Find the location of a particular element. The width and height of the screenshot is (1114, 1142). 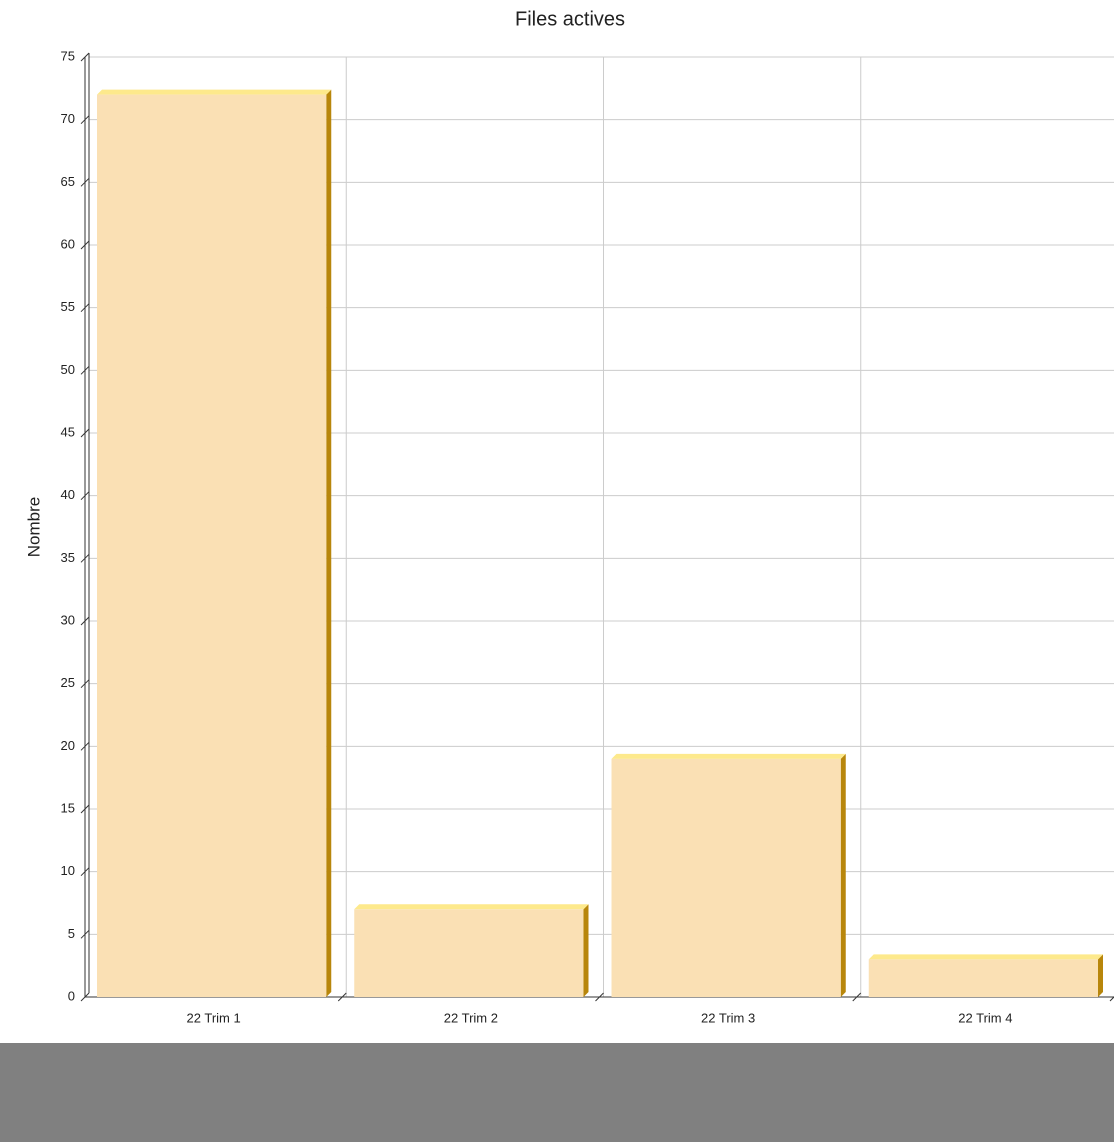

y-tick-label: 70 is located at coordinates (68, 118).